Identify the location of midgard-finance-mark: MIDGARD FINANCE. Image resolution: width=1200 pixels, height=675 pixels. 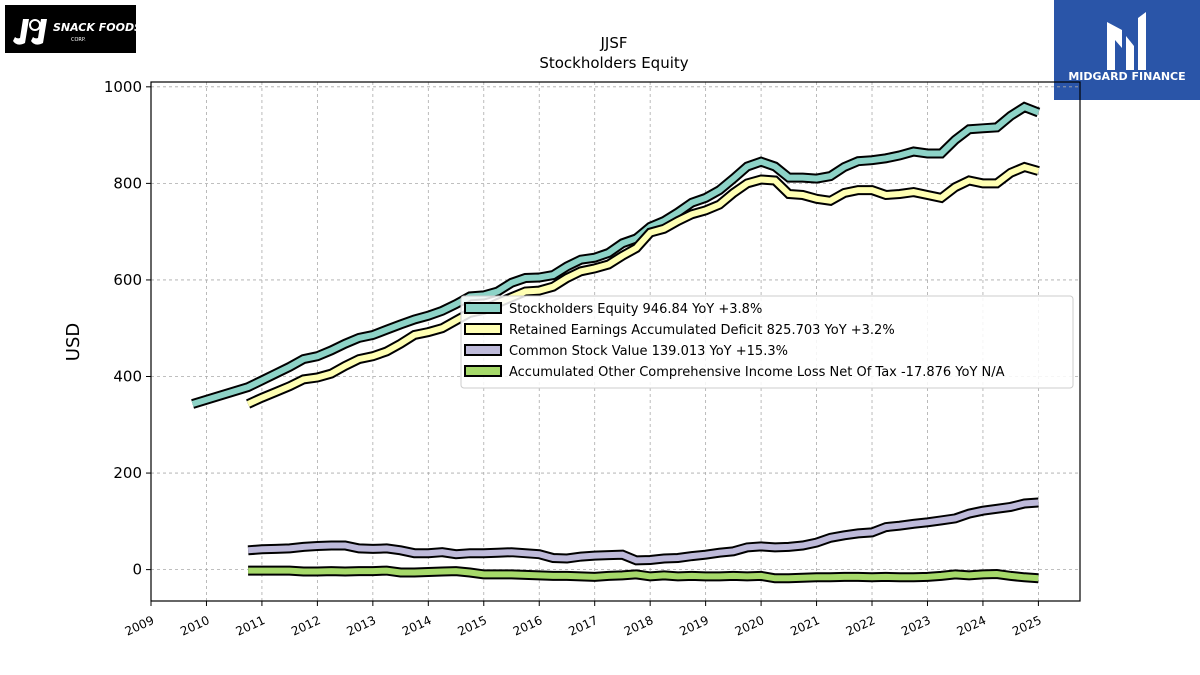
(1127, 50).